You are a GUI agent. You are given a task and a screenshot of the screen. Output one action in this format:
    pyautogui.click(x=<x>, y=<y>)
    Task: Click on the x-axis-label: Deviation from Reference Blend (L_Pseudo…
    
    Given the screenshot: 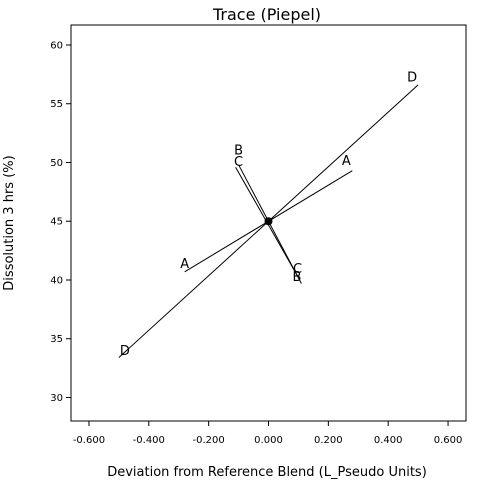 What is the action you would take?
    pyautogui.click(x=267, y=472)
    